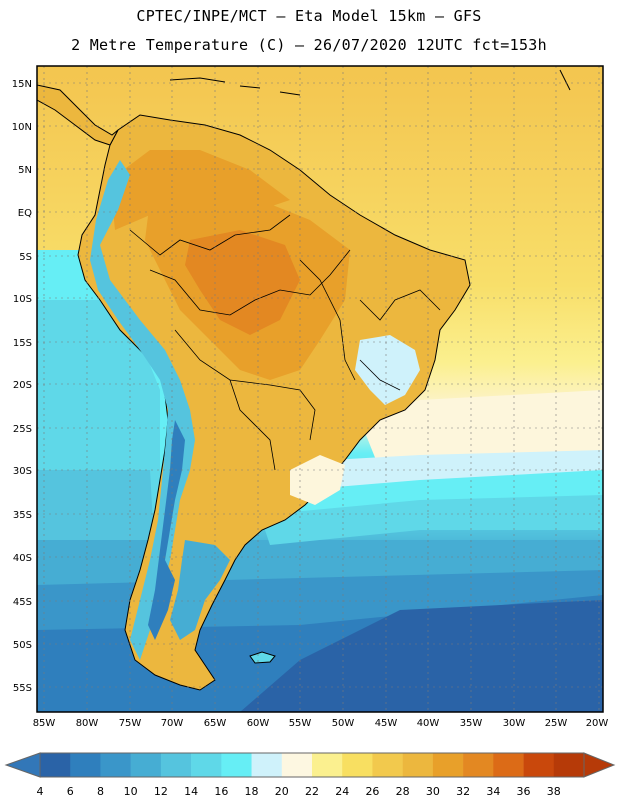 The width and height of the screenshot is (618, 800). I want to click on lat-tick-label: 5S, so click(25, 257).